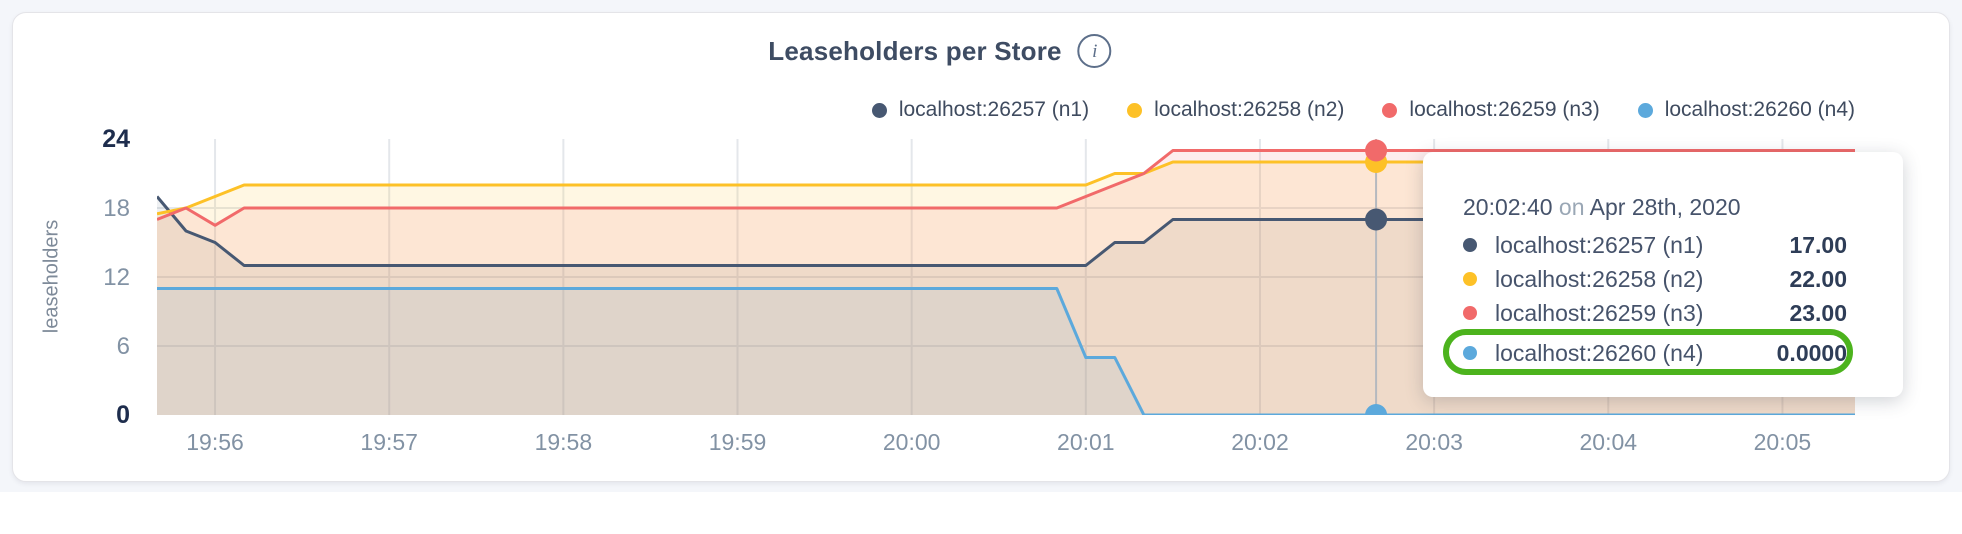 The width and height of the screenshot is (1962, 534). I want to click on legend-label: localhost:26260 (n4), so click(1759, 109).